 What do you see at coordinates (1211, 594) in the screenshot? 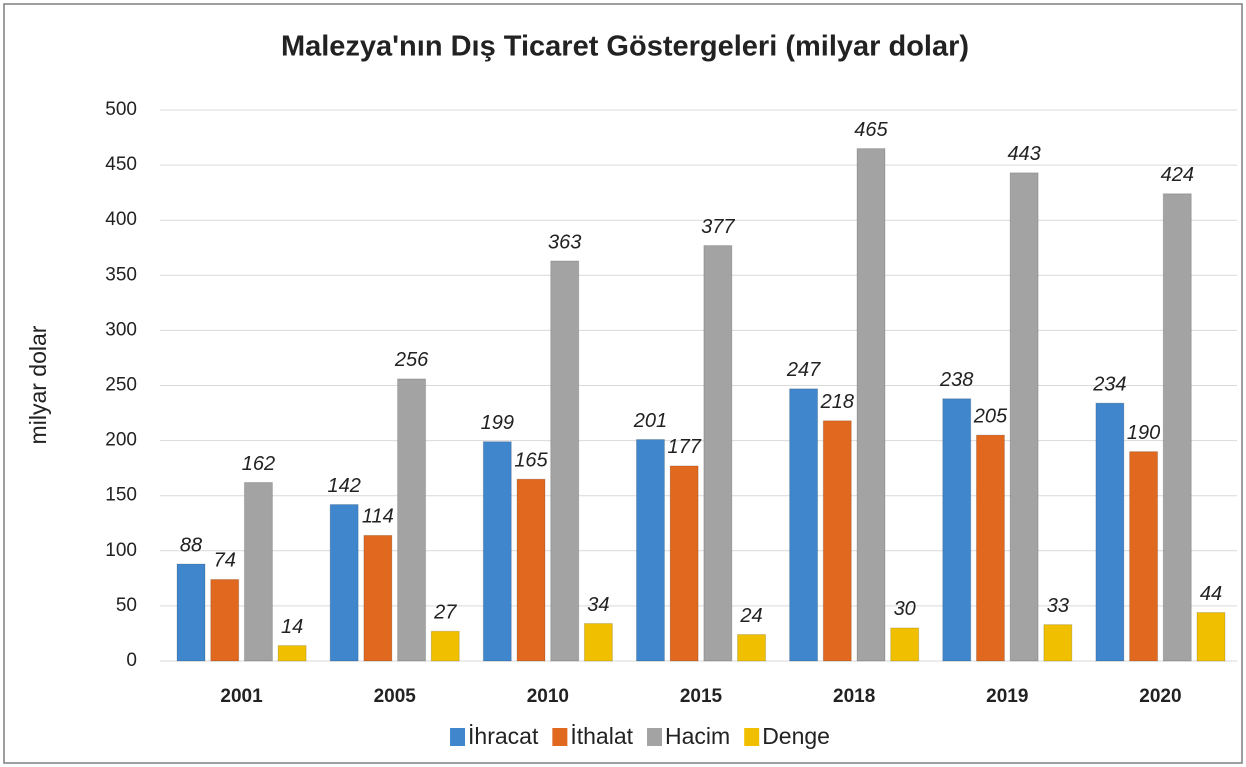
I see `value-label: 44` at bounding box center [1211, 594].